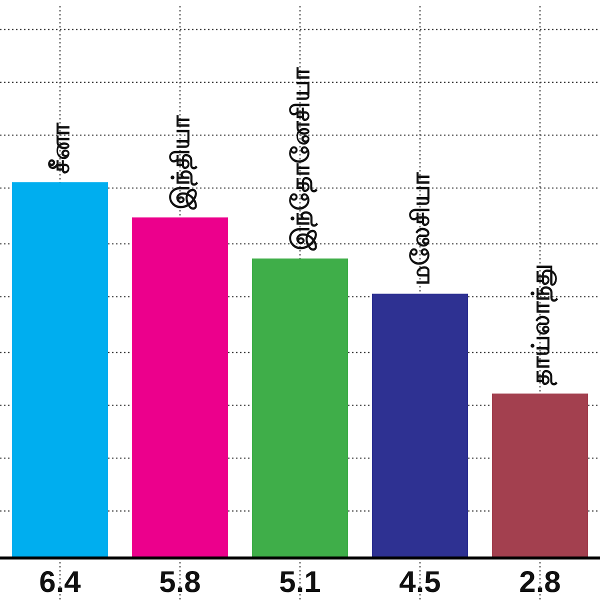 The height and width of the screenshot is (600, 600). What do you see at coordinates (302, 159) in the screenshot?
I see `x-tick-label: இந்தோனேசியா` at bounding box center [302, 159].